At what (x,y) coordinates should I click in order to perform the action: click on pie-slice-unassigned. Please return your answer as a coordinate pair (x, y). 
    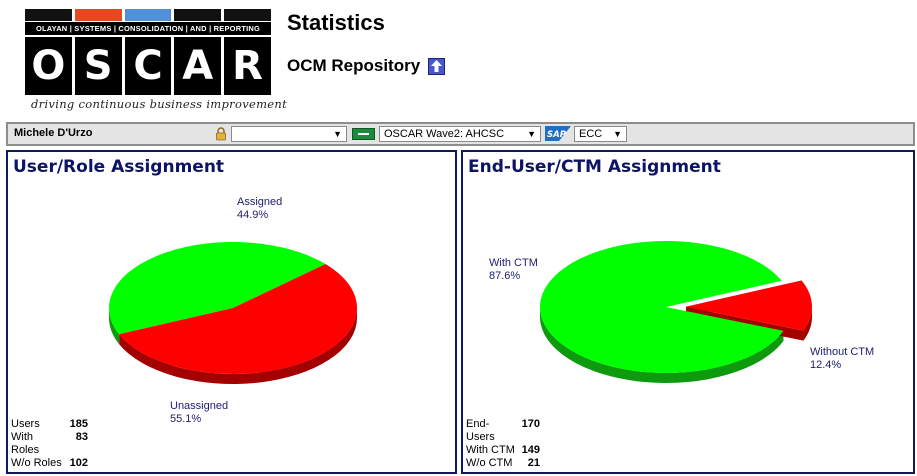
    Looking at the image, I should click on (238, 319).